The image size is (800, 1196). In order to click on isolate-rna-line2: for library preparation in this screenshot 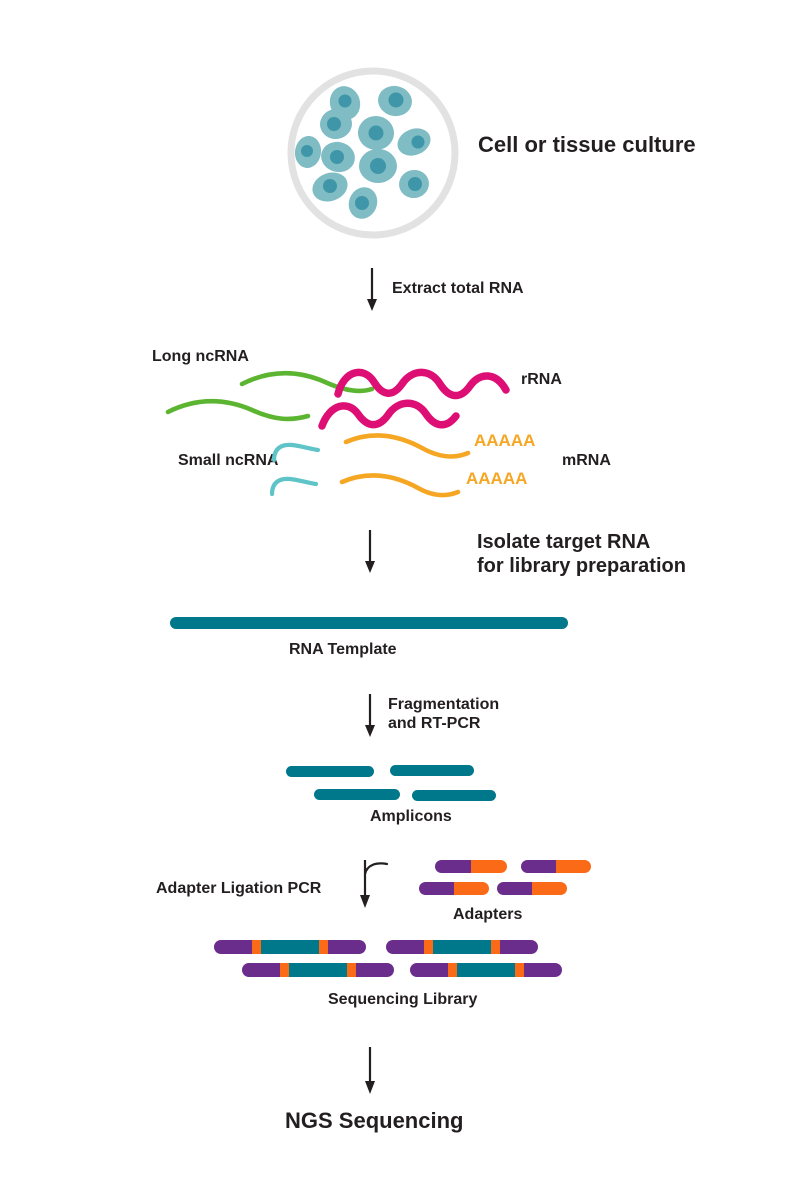, I will do `click(581, 565)`.